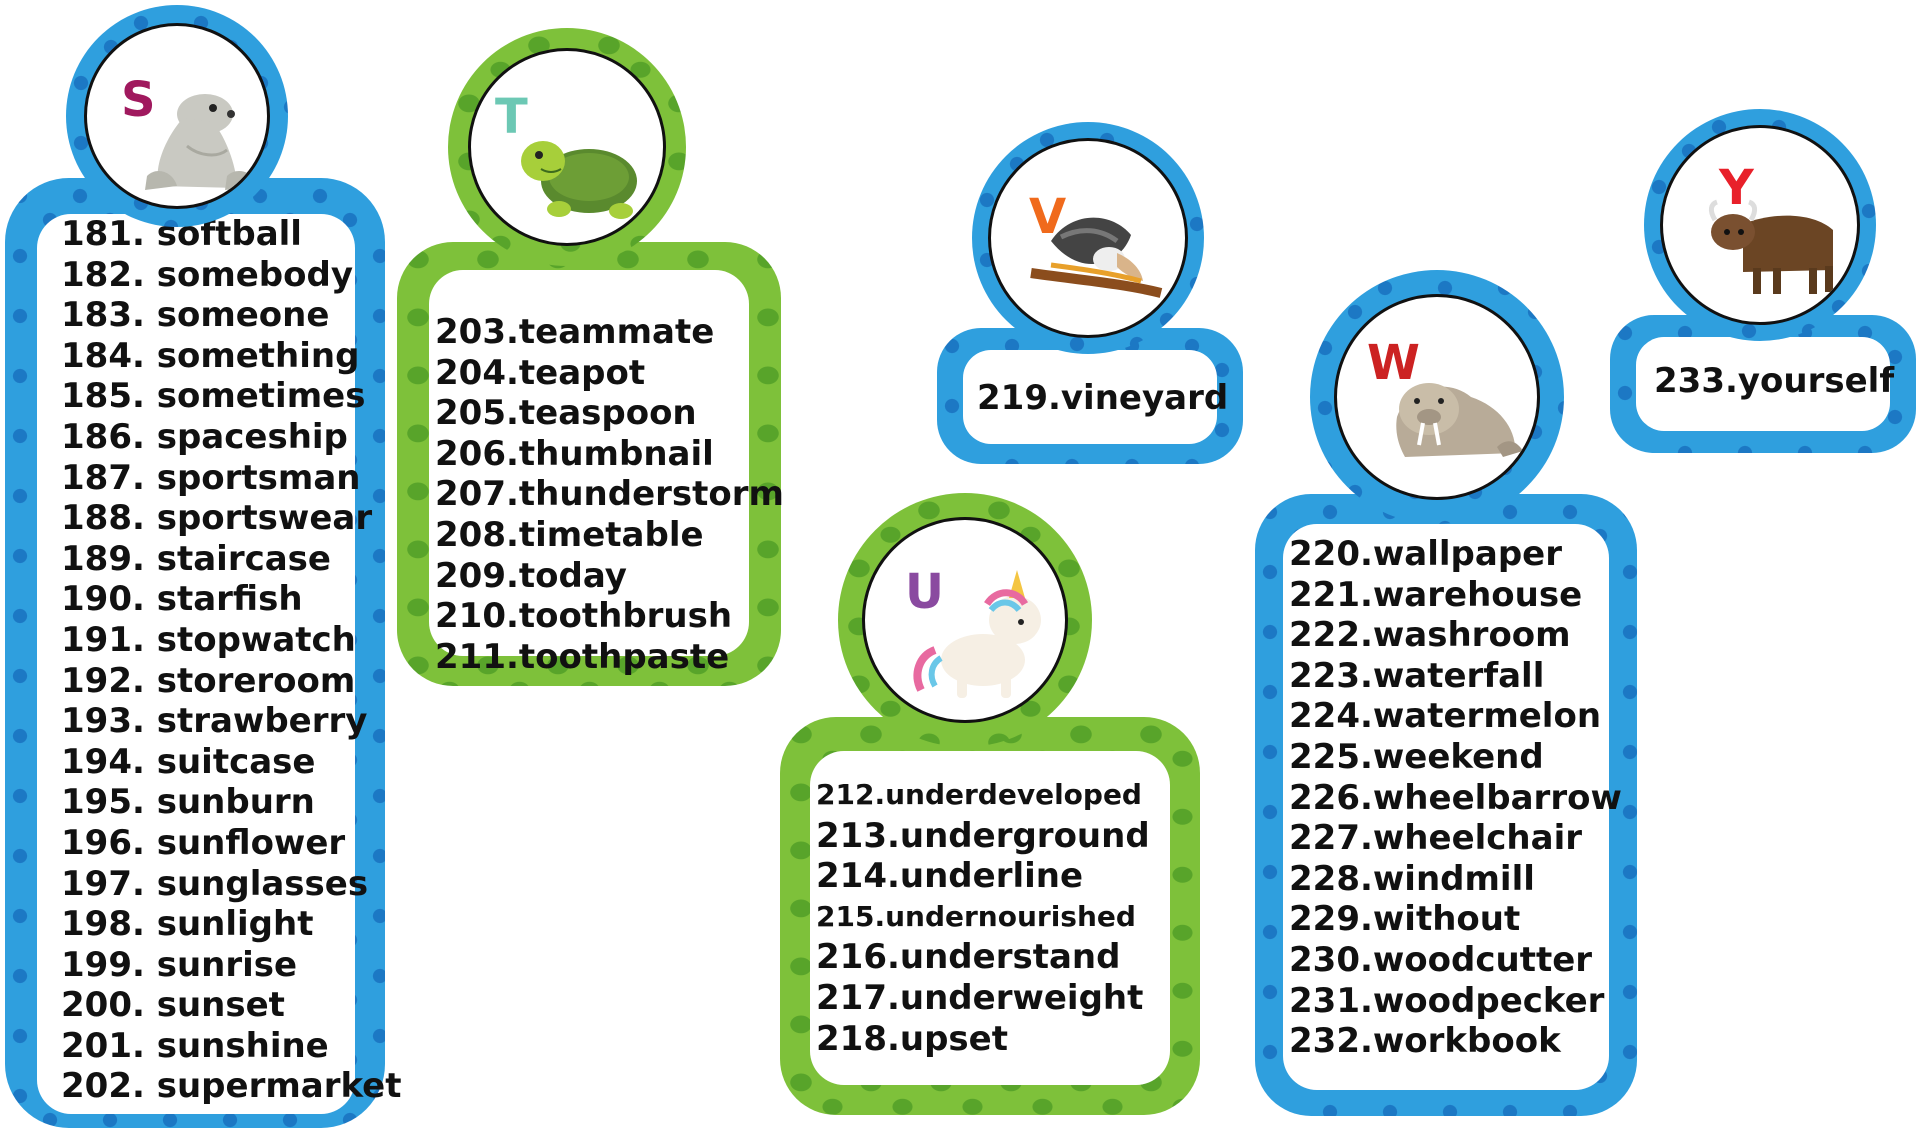 This screenshot has height=1128, width=1920. I want to click on word-item: 209.today, so click(531, 575).